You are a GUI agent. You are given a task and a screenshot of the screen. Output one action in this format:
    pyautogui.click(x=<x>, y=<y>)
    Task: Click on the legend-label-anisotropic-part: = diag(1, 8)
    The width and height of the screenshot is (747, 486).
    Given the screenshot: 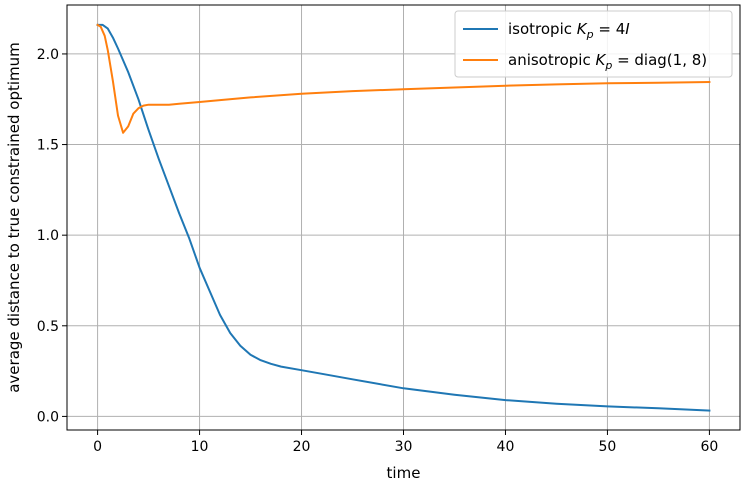 What is the action you would take?
    pyautogui.click(x=659, y=60)
    